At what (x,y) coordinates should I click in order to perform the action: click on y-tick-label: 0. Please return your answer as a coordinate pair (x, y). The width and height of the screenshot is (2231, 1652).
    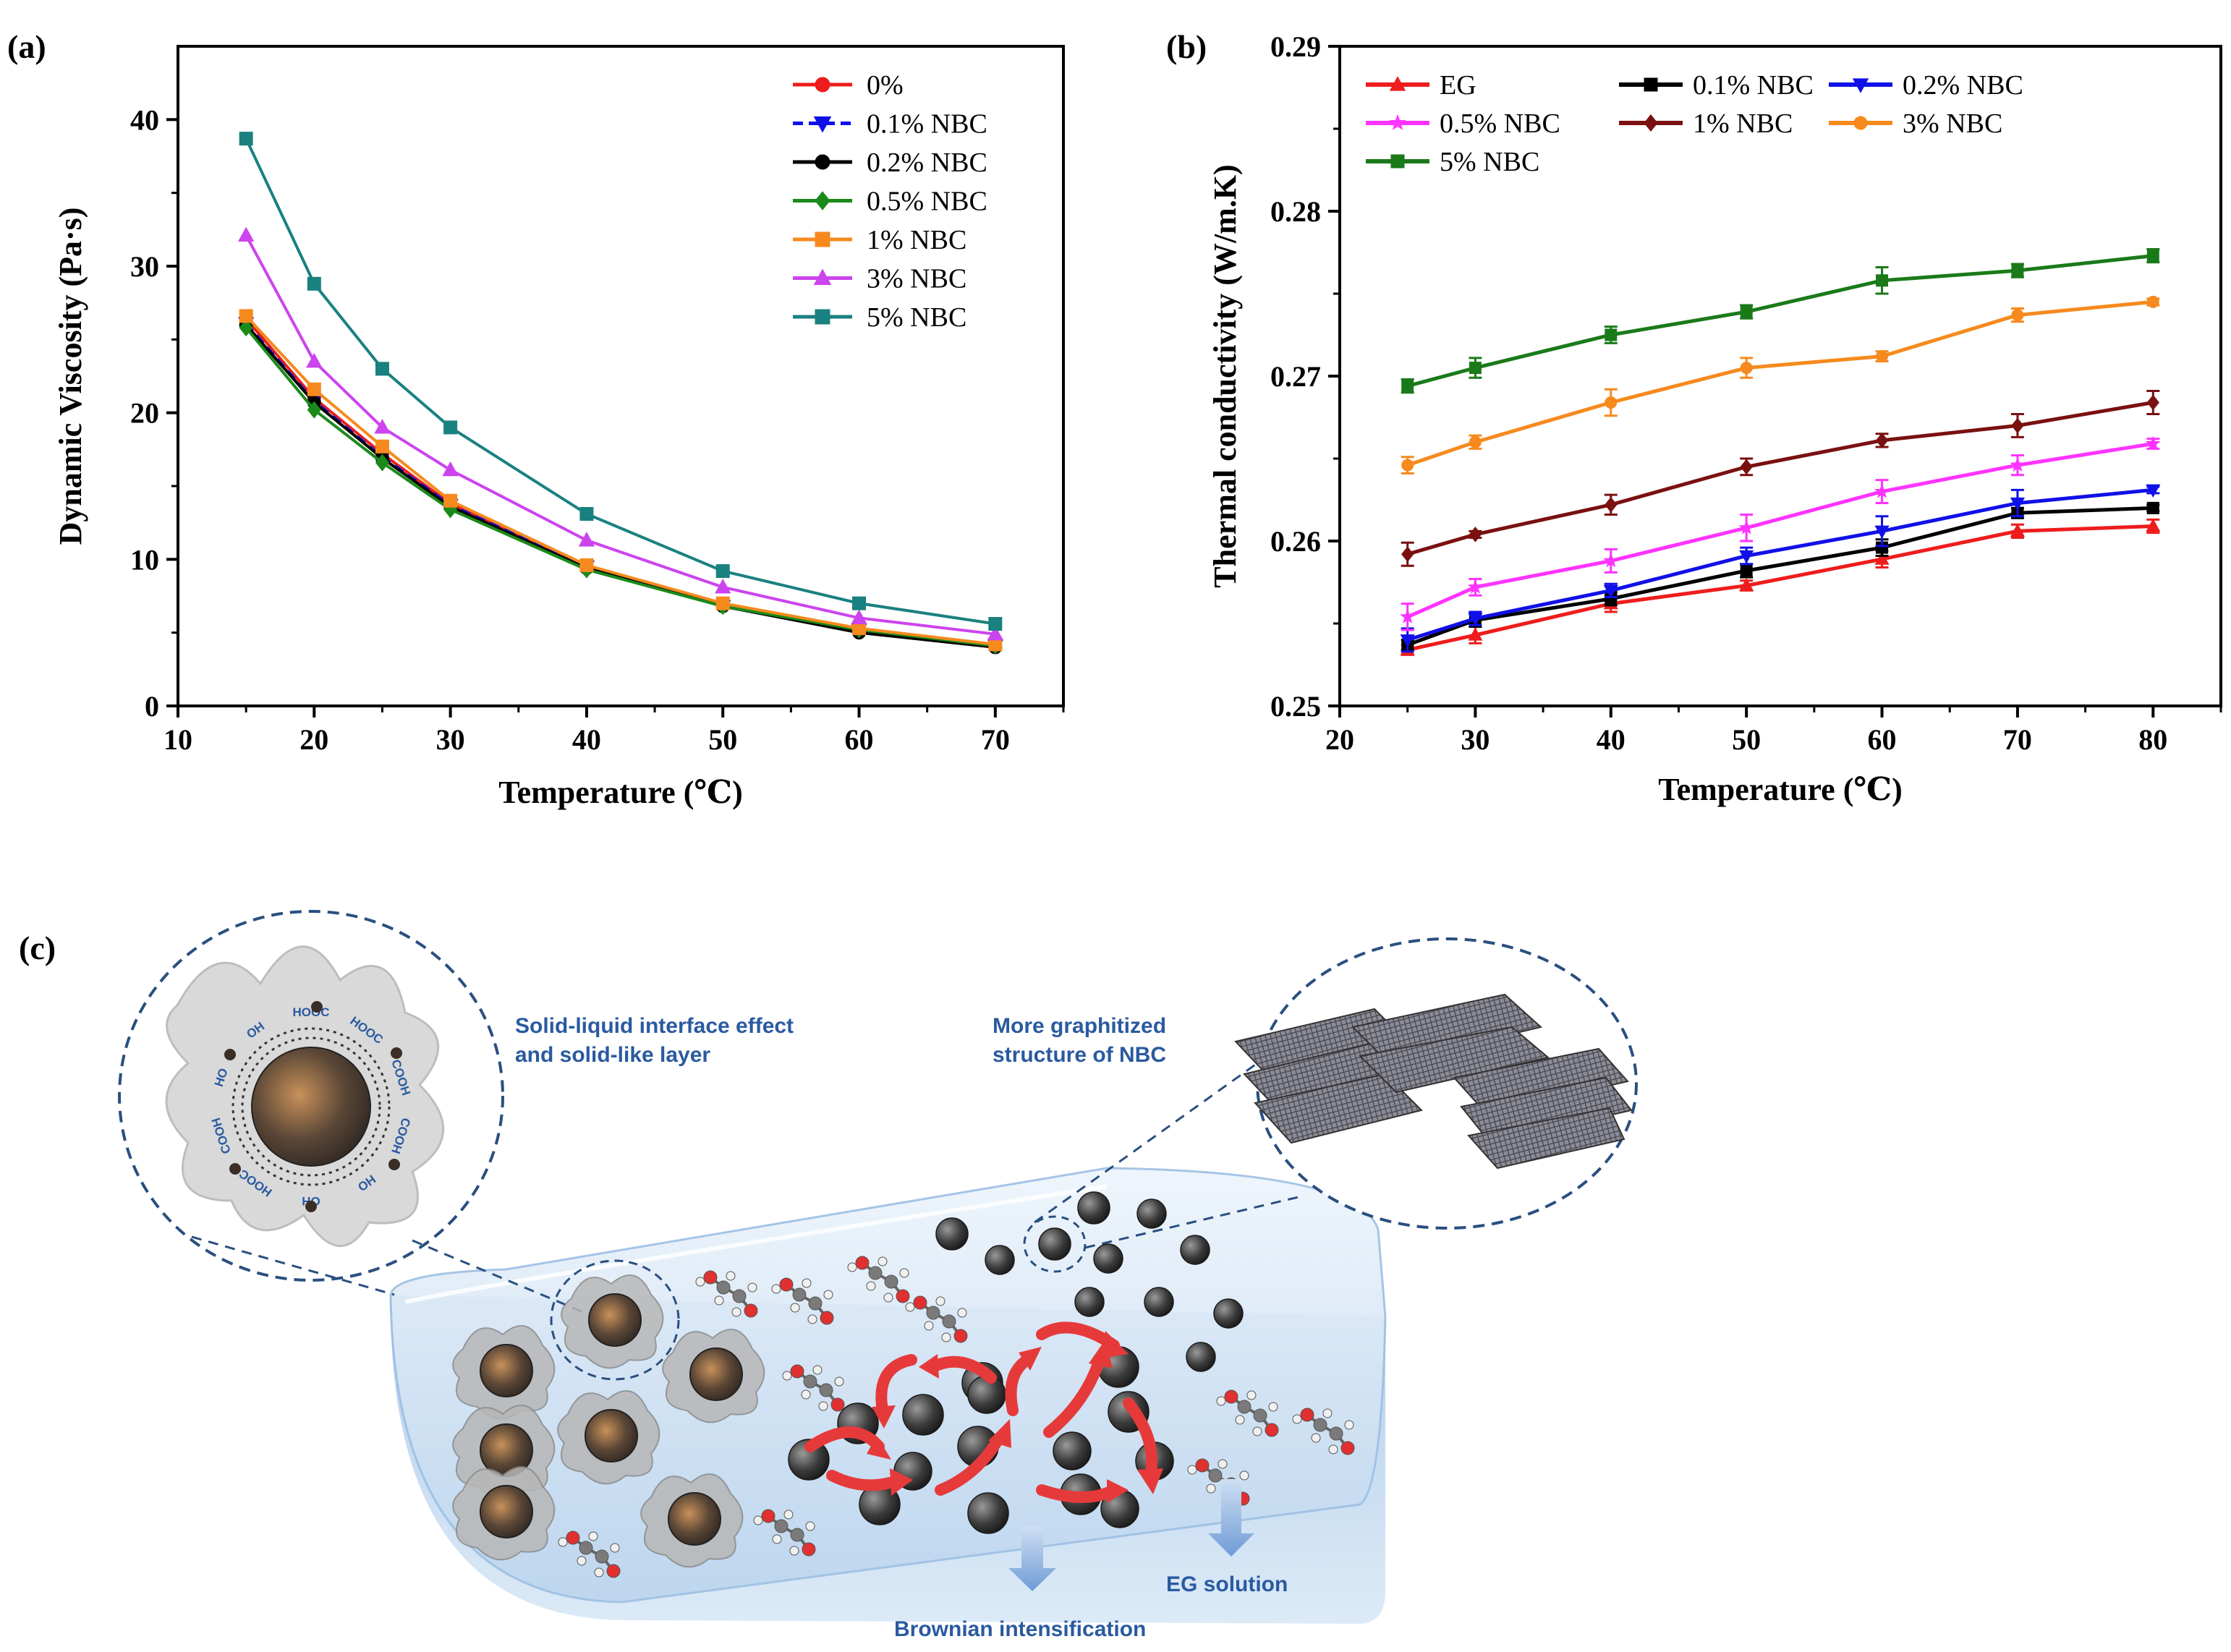
    Looking at the image, I should click on (152, 706).